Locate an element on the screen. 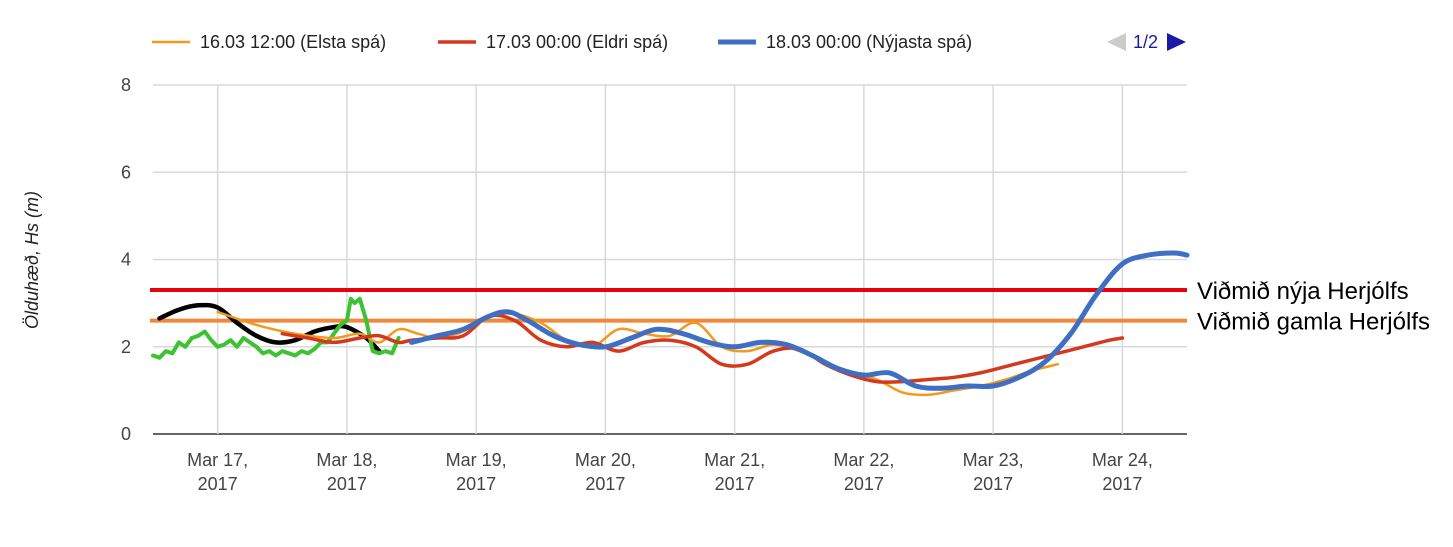 Image resolution: width=1453 pixels, height=547 pixels. x-tick-label: Mar 24, is located at coordinates (1122, 460).